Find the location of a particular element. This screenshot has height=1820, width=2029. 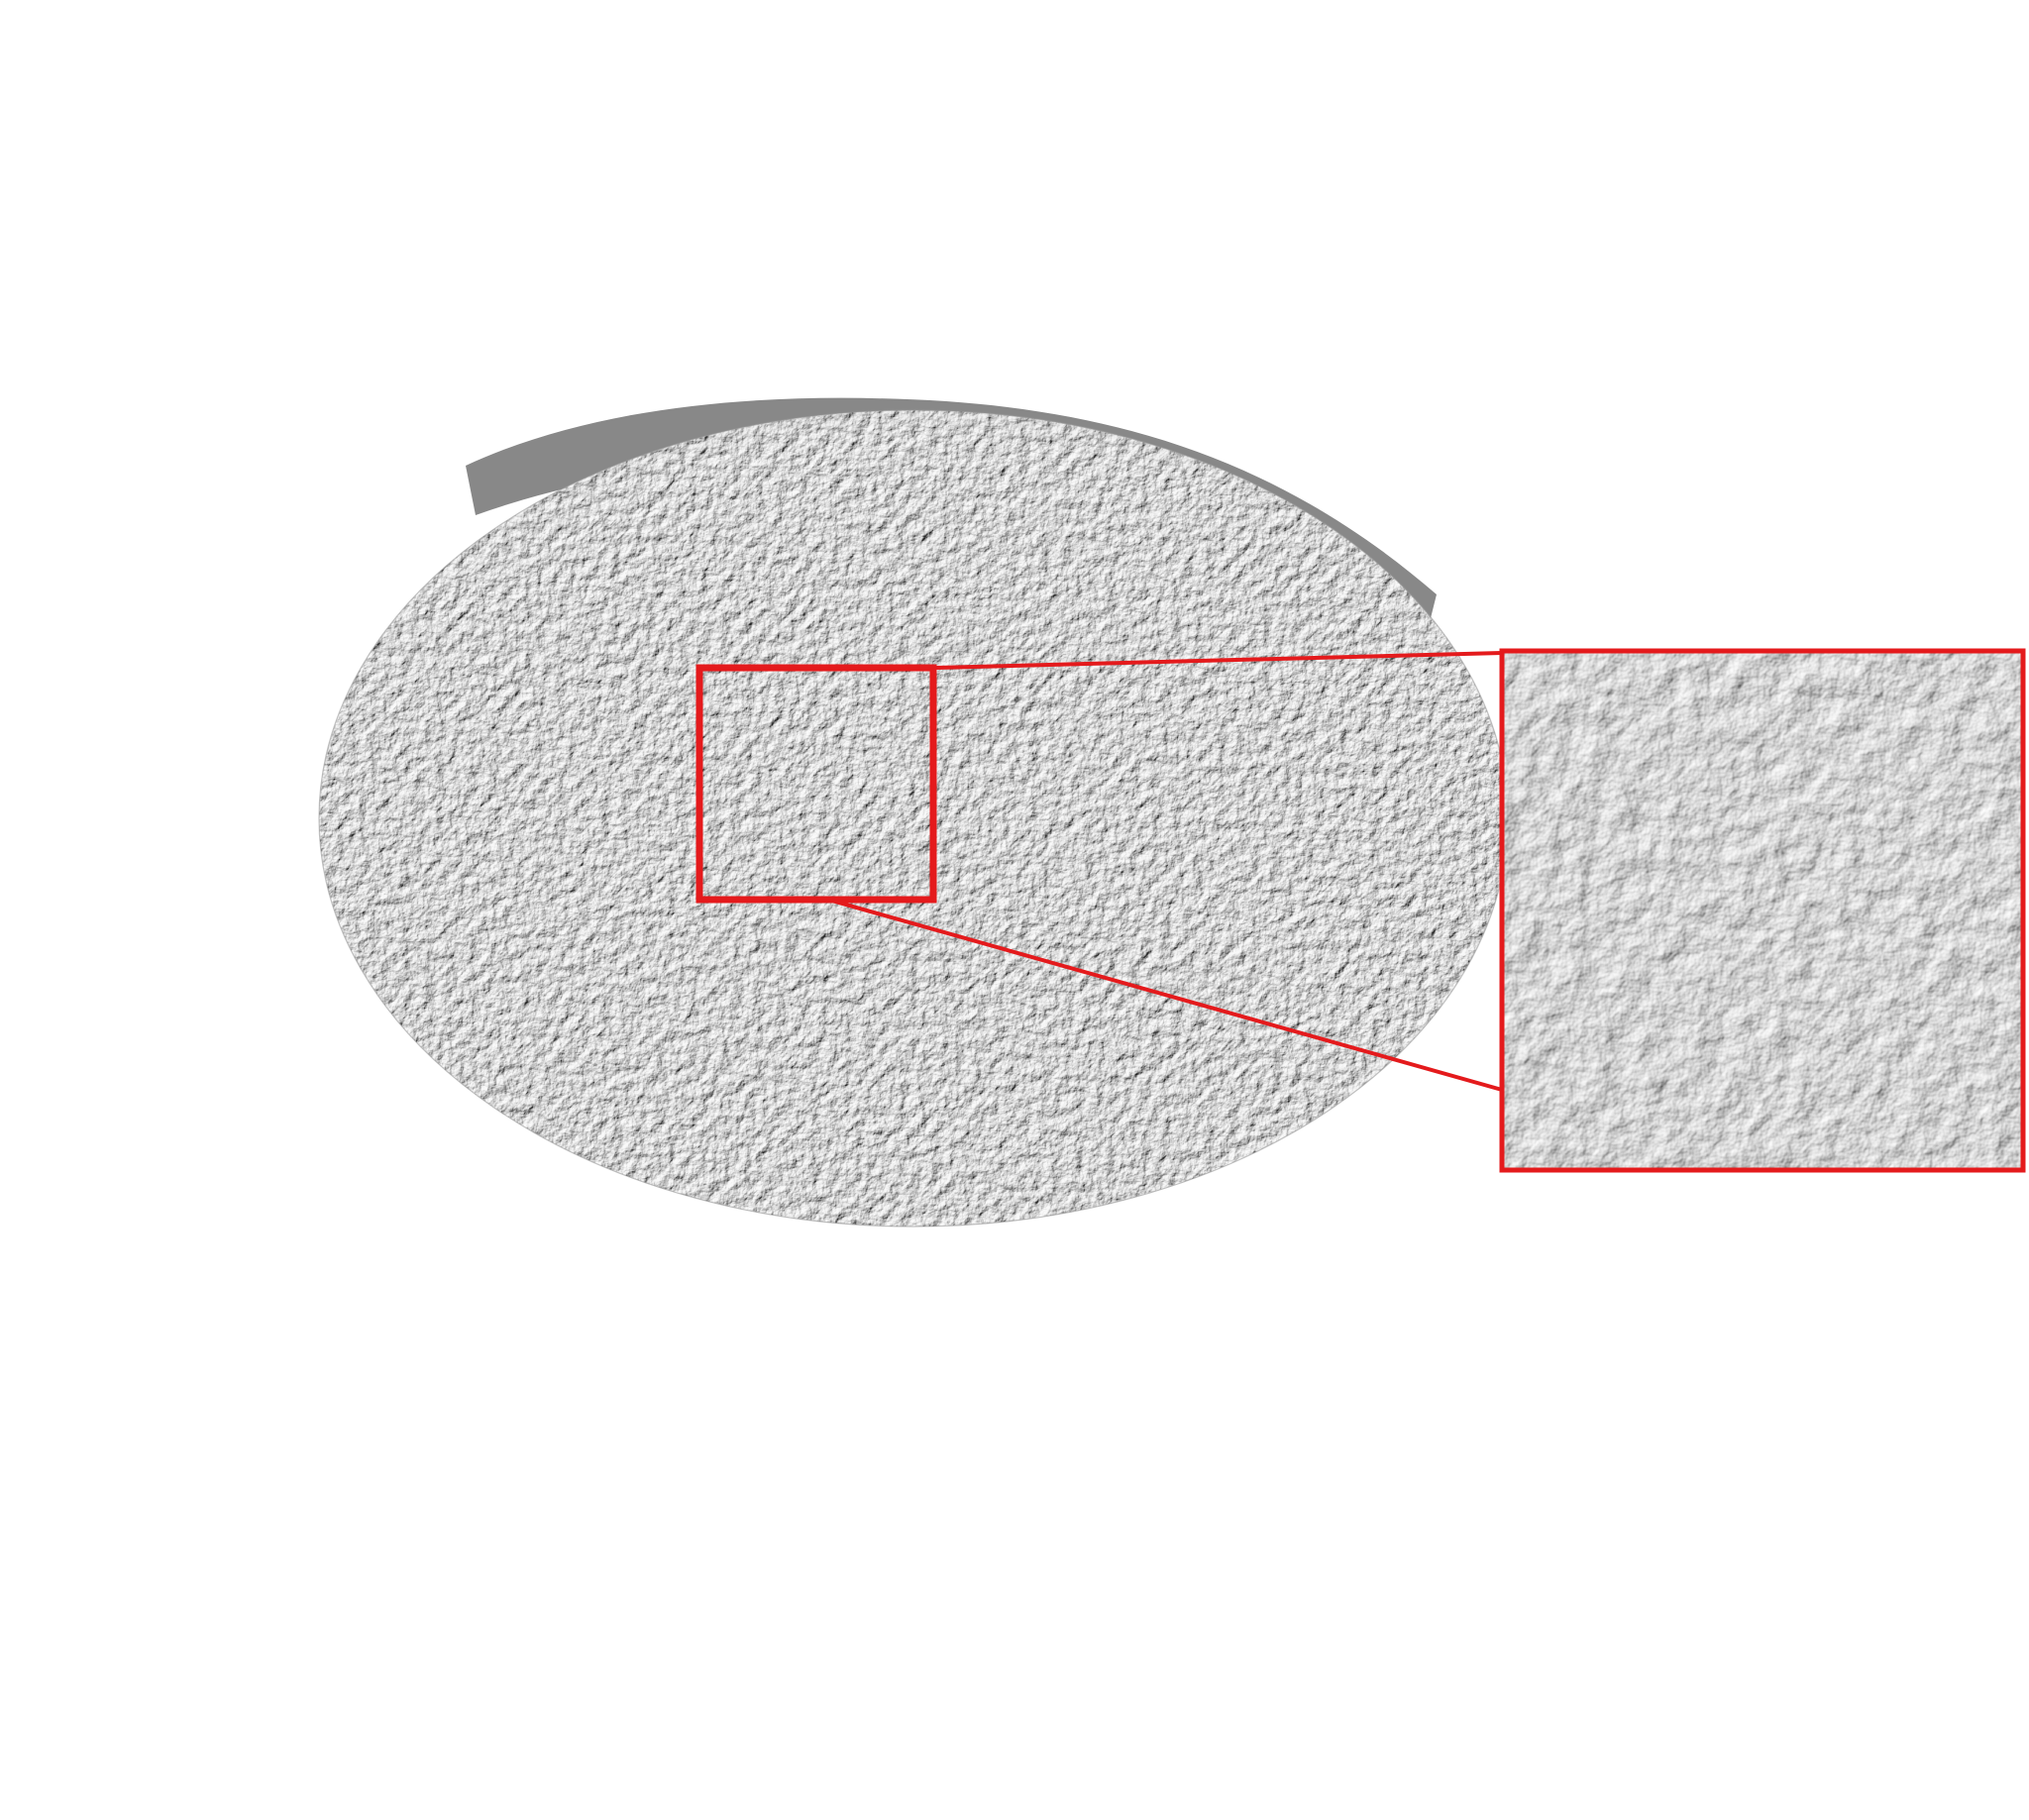

zoom-connector-bottom is located at coordinates (1165, 995).